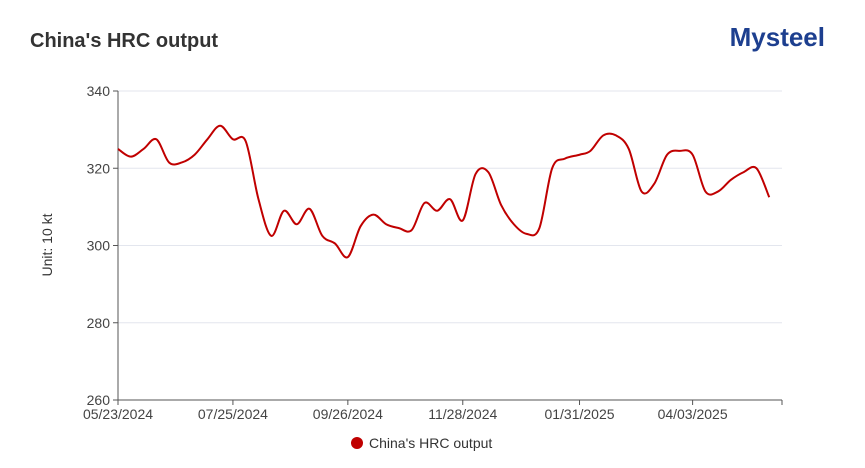  I want to click on x-tick-label: 01/31/2025, so click(579, 414).